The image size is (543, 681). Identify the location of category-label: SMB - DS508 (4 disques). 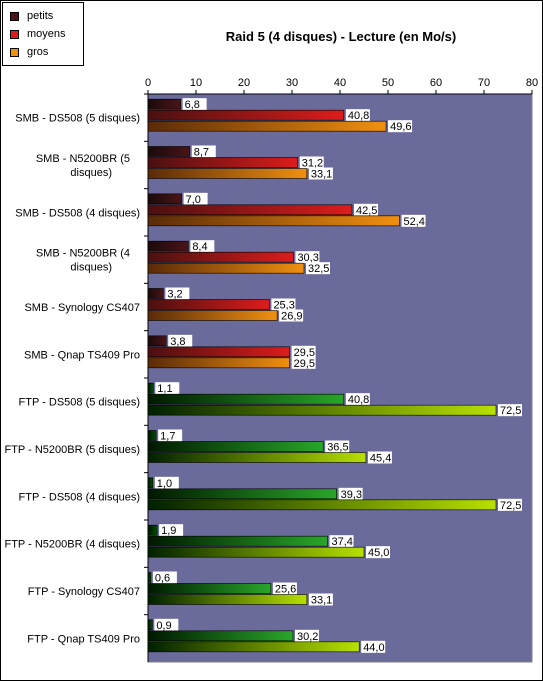
(77, 213).